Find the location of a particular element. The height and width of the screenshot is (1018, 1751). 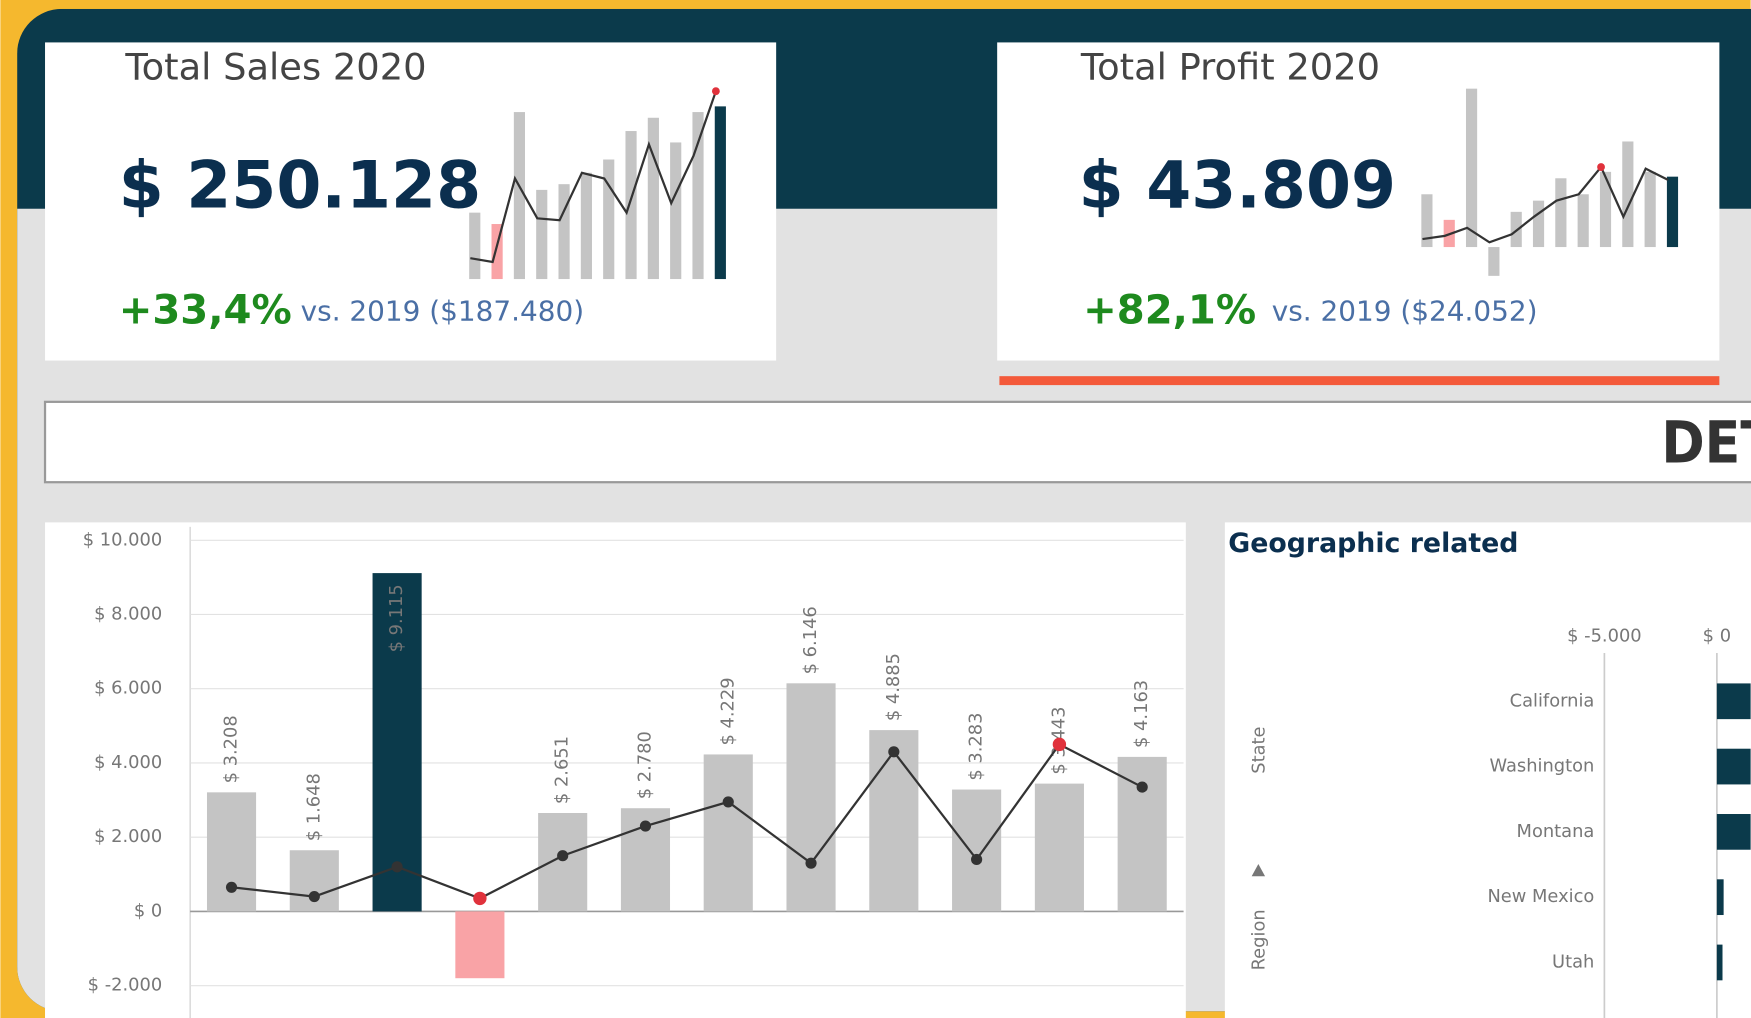

value-label: $ 4.885 is located at coordinates (893, 687).